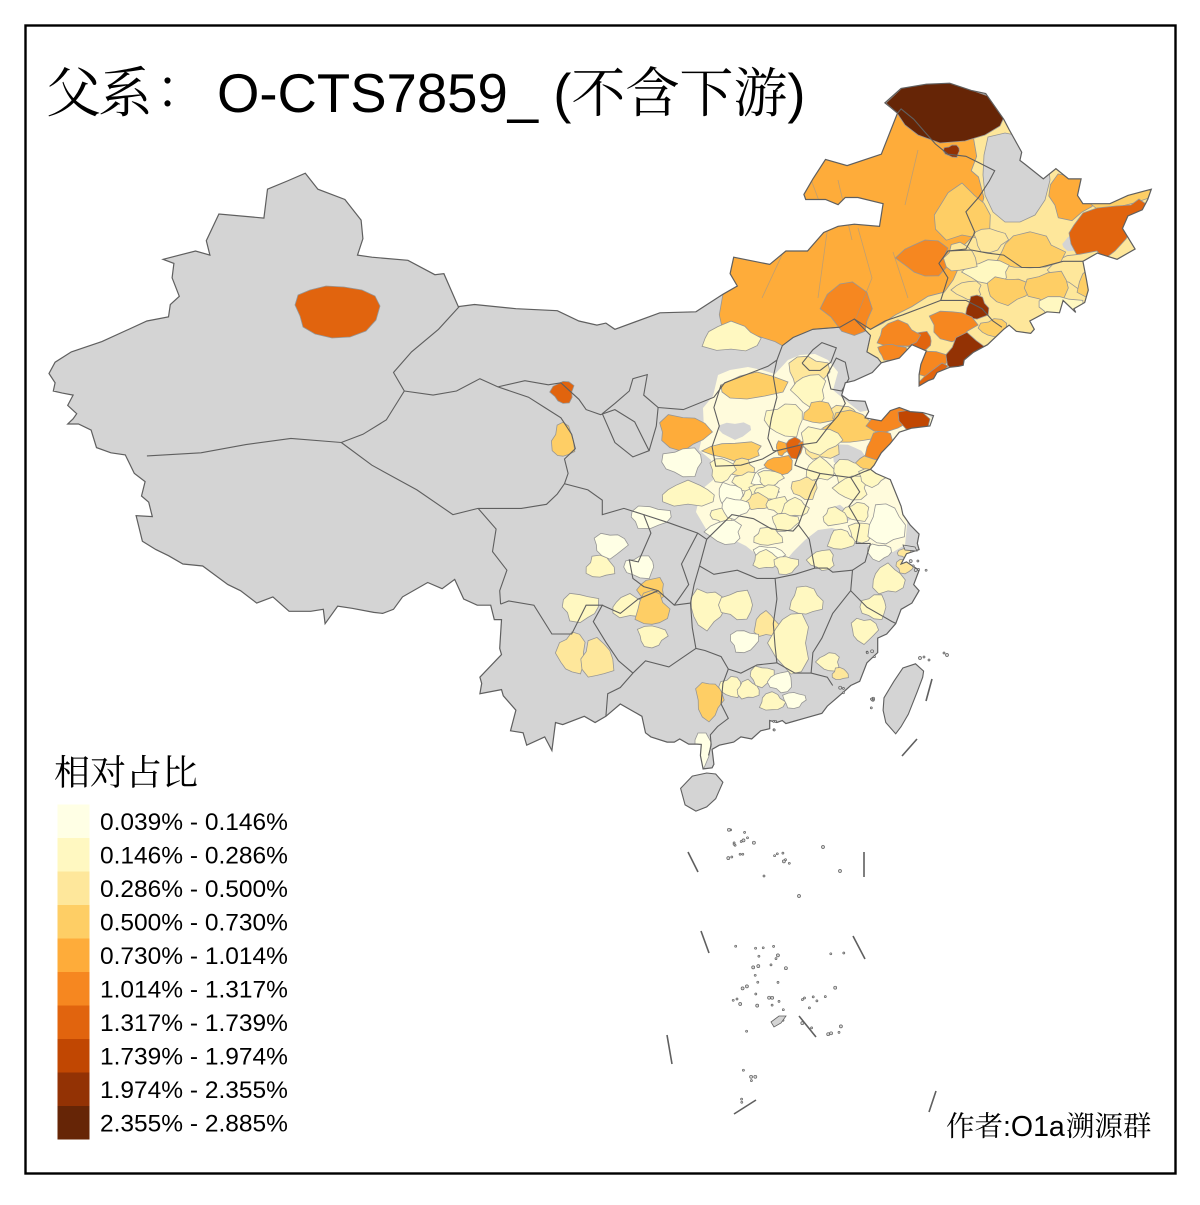 The image size is (1200, 1205). I want to click on svg-text: 0.286% - 0.500%, so click(194, 889).